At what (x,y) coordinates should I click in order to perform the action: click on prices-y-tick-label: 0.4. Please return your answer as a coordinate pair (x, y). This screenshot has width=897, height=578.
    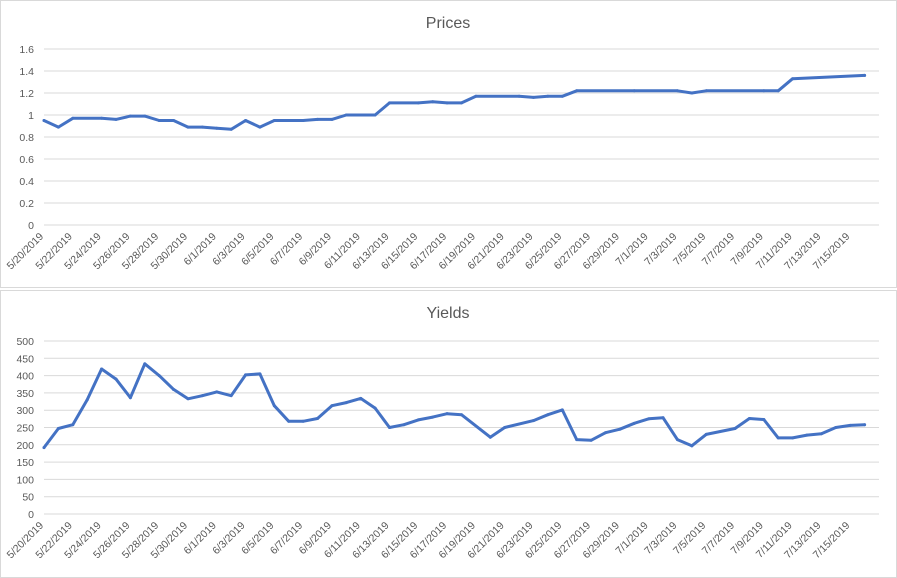
    Looking at the image, I should click on (26, 182).